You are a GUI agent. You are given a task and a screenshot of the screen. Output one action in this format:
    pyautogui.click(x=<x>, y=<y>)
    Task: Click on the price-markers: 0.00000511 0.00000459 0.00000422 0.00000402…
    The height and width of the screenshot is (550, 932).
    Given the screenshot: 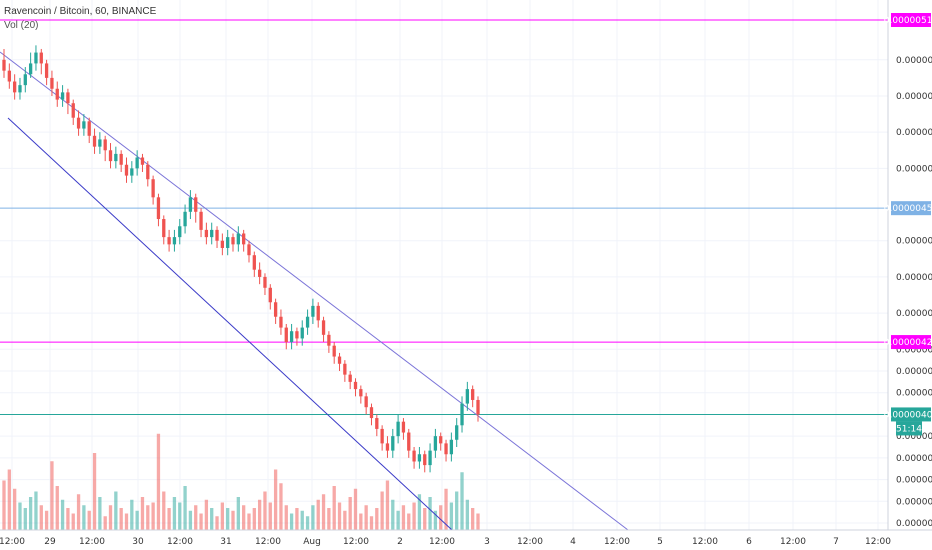 What is the action you would take?
    pyautogui.click(x=908, y=224)
    